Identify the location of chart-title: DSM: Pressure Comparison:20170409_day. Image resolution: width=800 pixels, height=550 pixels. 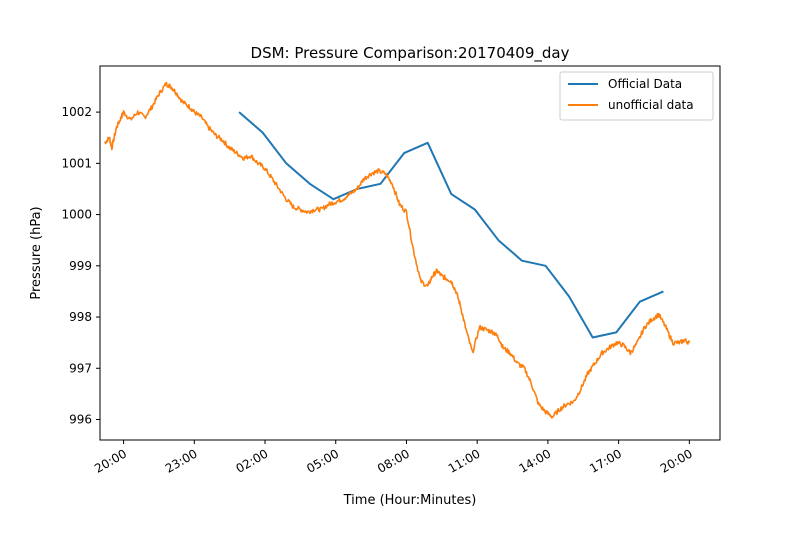
(410, 53).